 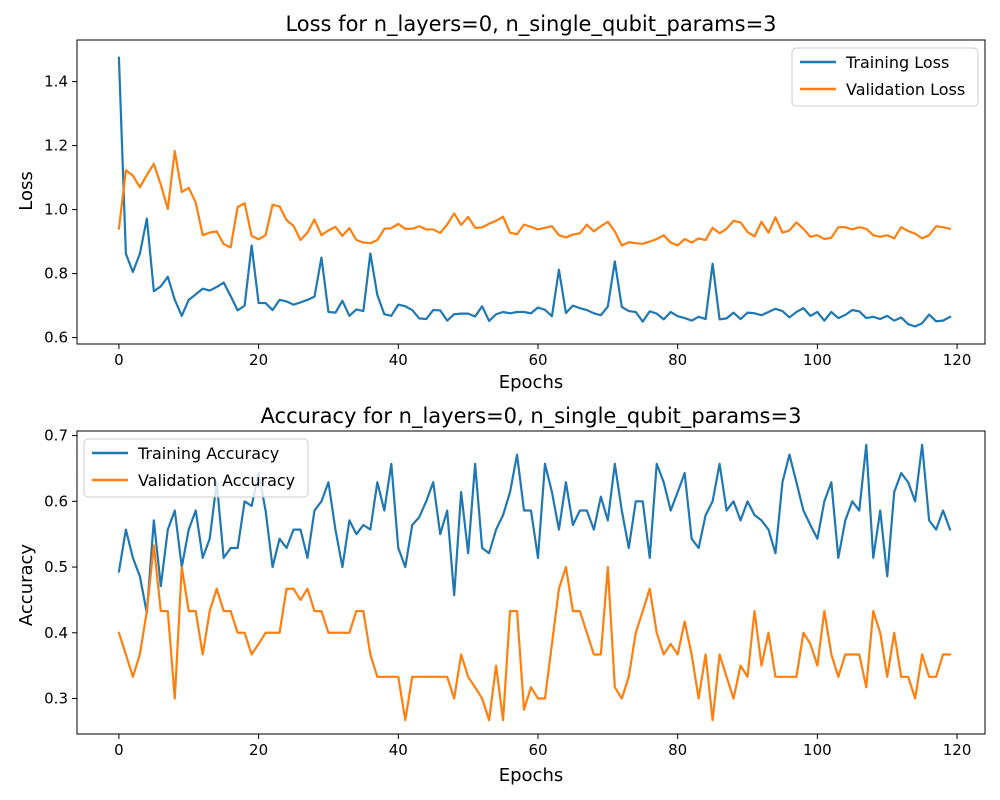 What do you see at coordinates (677, 360) in the screenshot?
I see `loss-x-tick-label: 80` at bounding box center [677, 360].